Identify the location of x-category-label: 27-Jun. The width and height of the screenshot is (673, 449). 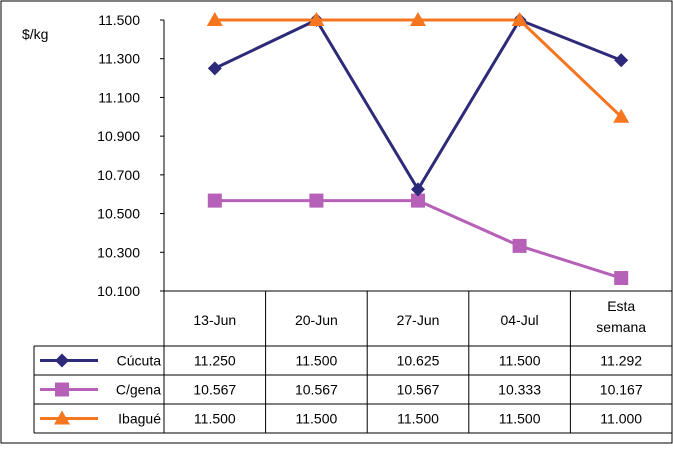
(418, 320).